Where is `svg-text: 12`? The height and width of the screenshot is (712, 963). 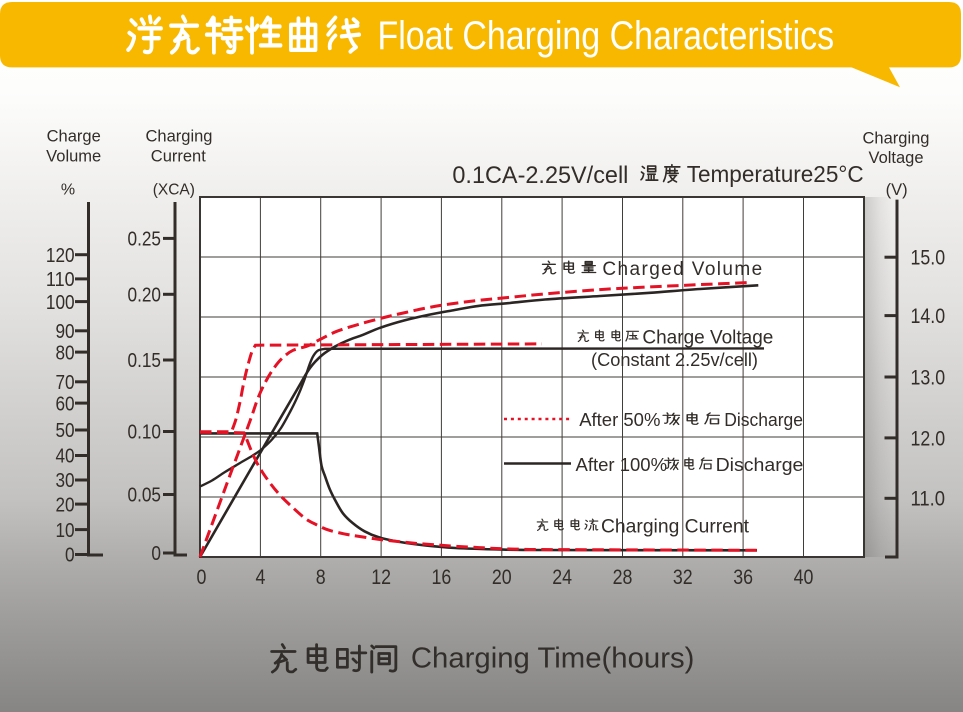 svg-text: 12 is located at coordinates (381, 577).